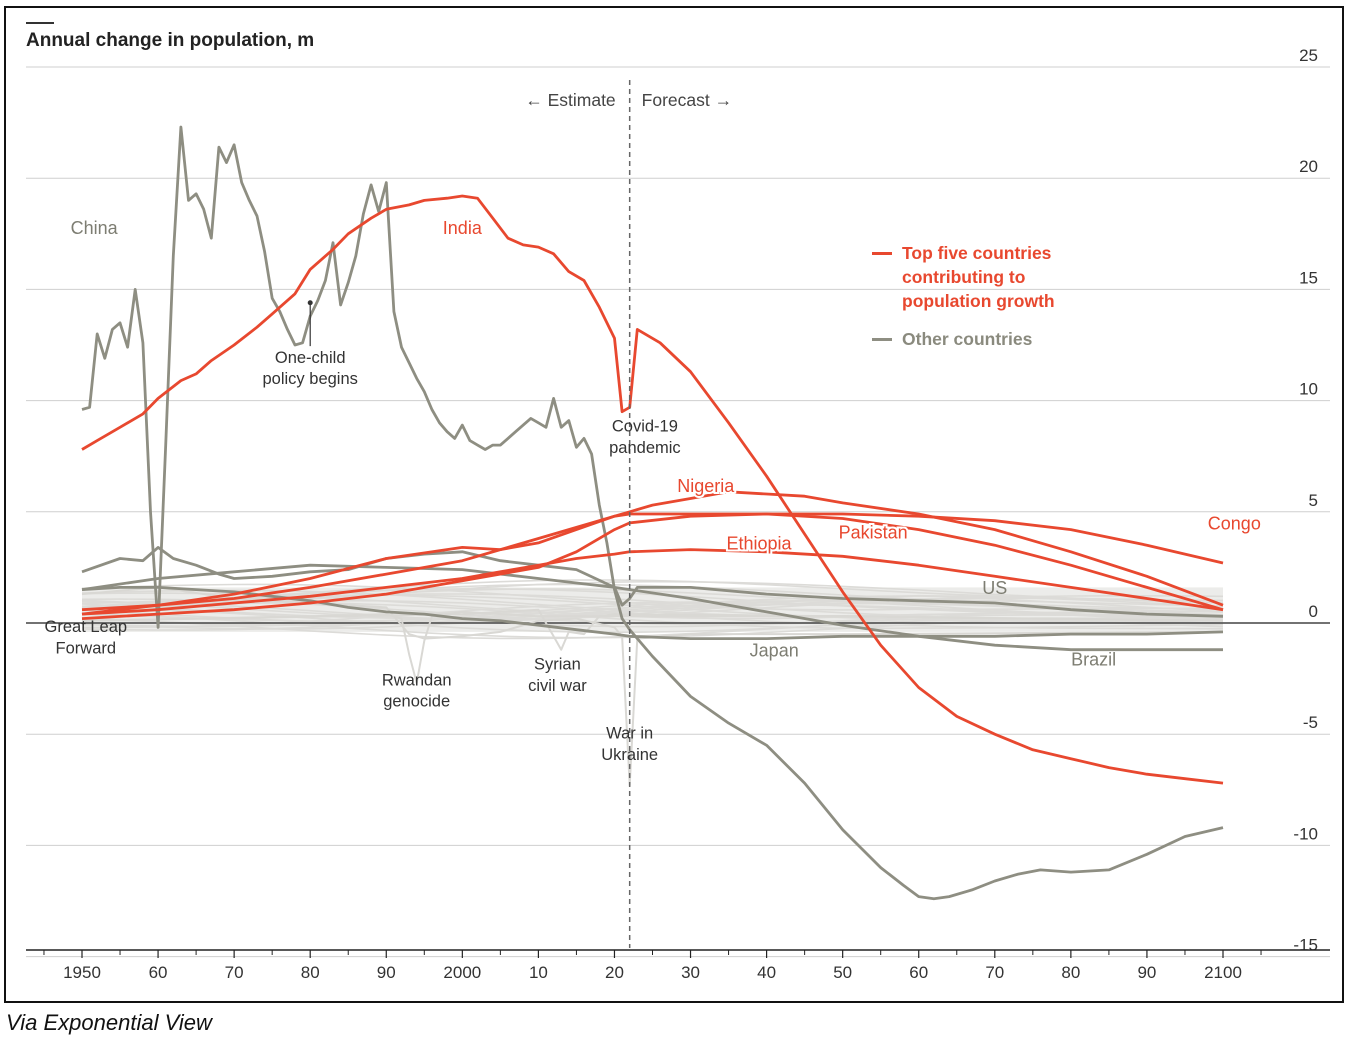  What do you see at coordinates (873, 532) in the screenshot?
I see `annotation-pakistan: Pakistan` at bounding box center [873, 532].